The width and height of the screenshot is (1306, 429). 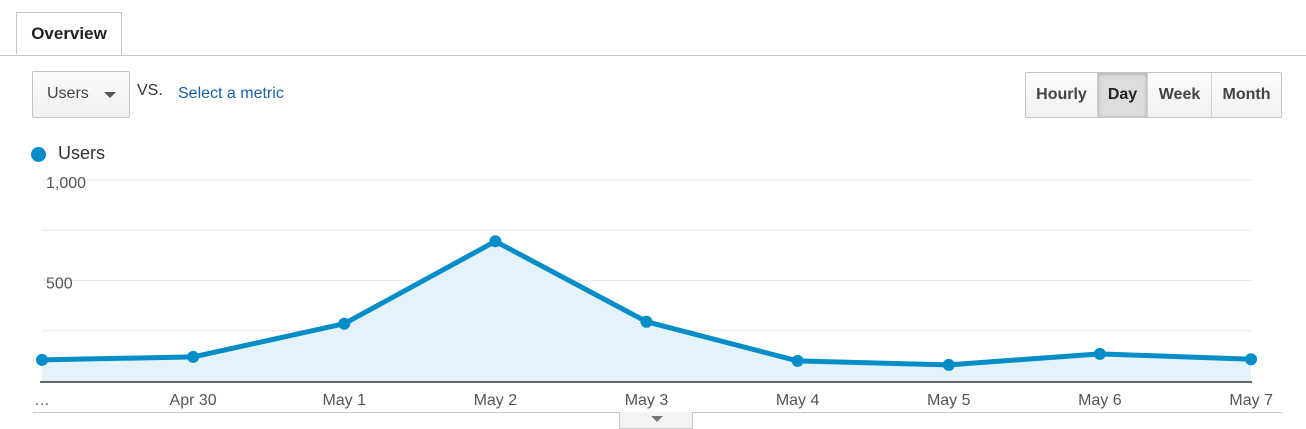 I want to click on expand-chart-handle, so click(x=656, y=420).